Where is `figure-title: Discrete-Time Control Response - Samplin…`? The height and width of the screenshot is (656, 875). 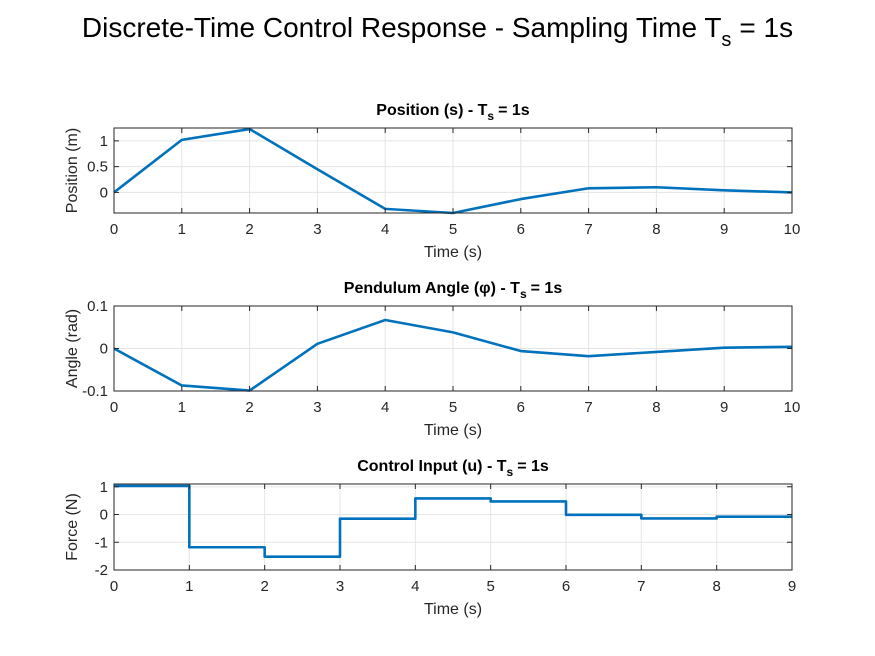 figure-title: Discrete-Time Control Response - Samplin… is located at coordinates (437, 31).